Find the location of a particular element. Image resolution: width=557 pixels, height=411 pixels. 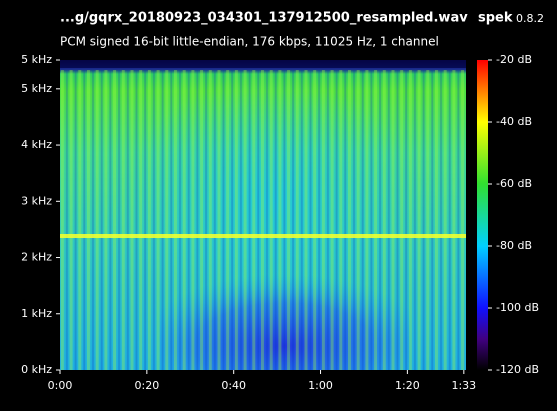

x-tick-label: 1:20 is located at coordinates (407, 385).